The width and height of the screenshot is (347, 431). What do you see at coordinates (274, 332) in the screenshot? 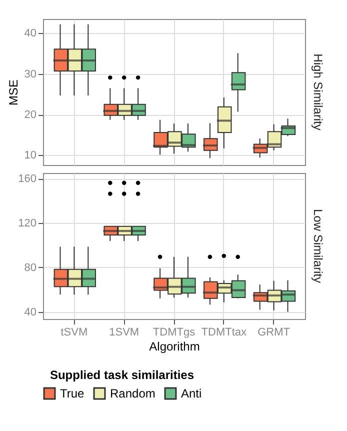
I see `x-tick-label: GRMT` at bounding box center [274, 332].